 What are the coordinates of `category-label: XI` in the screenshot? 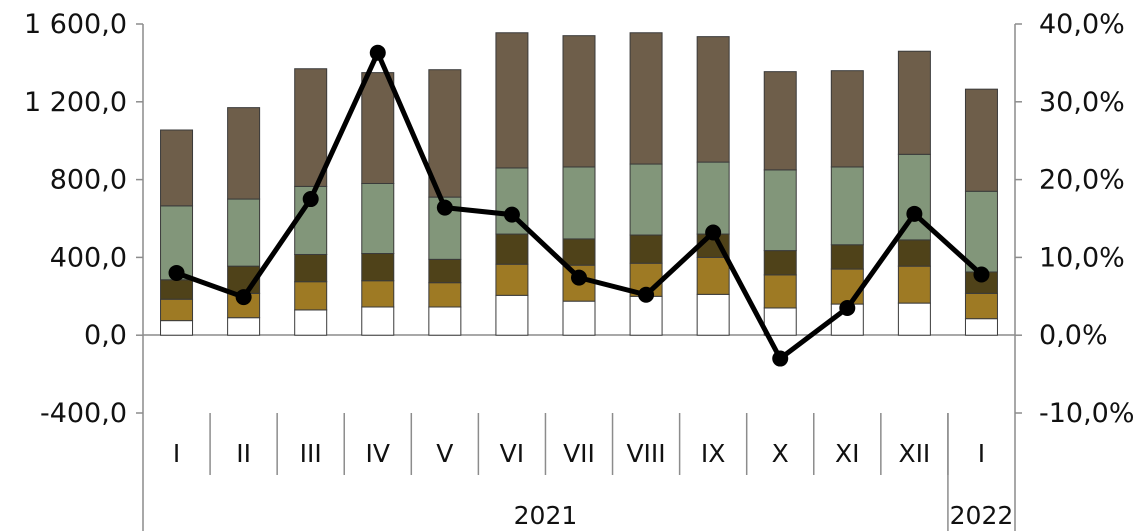 It's located at (847, 453).